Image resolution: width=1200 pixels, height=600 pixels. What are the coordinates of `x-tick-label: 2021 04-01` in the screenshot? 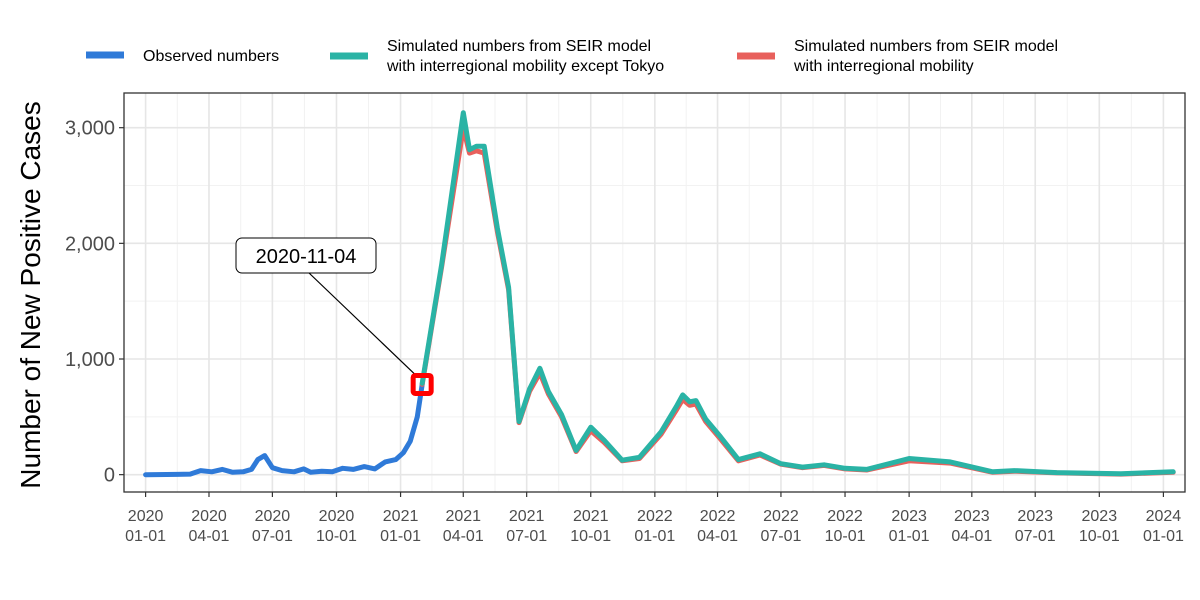 It's located at (463, 526).